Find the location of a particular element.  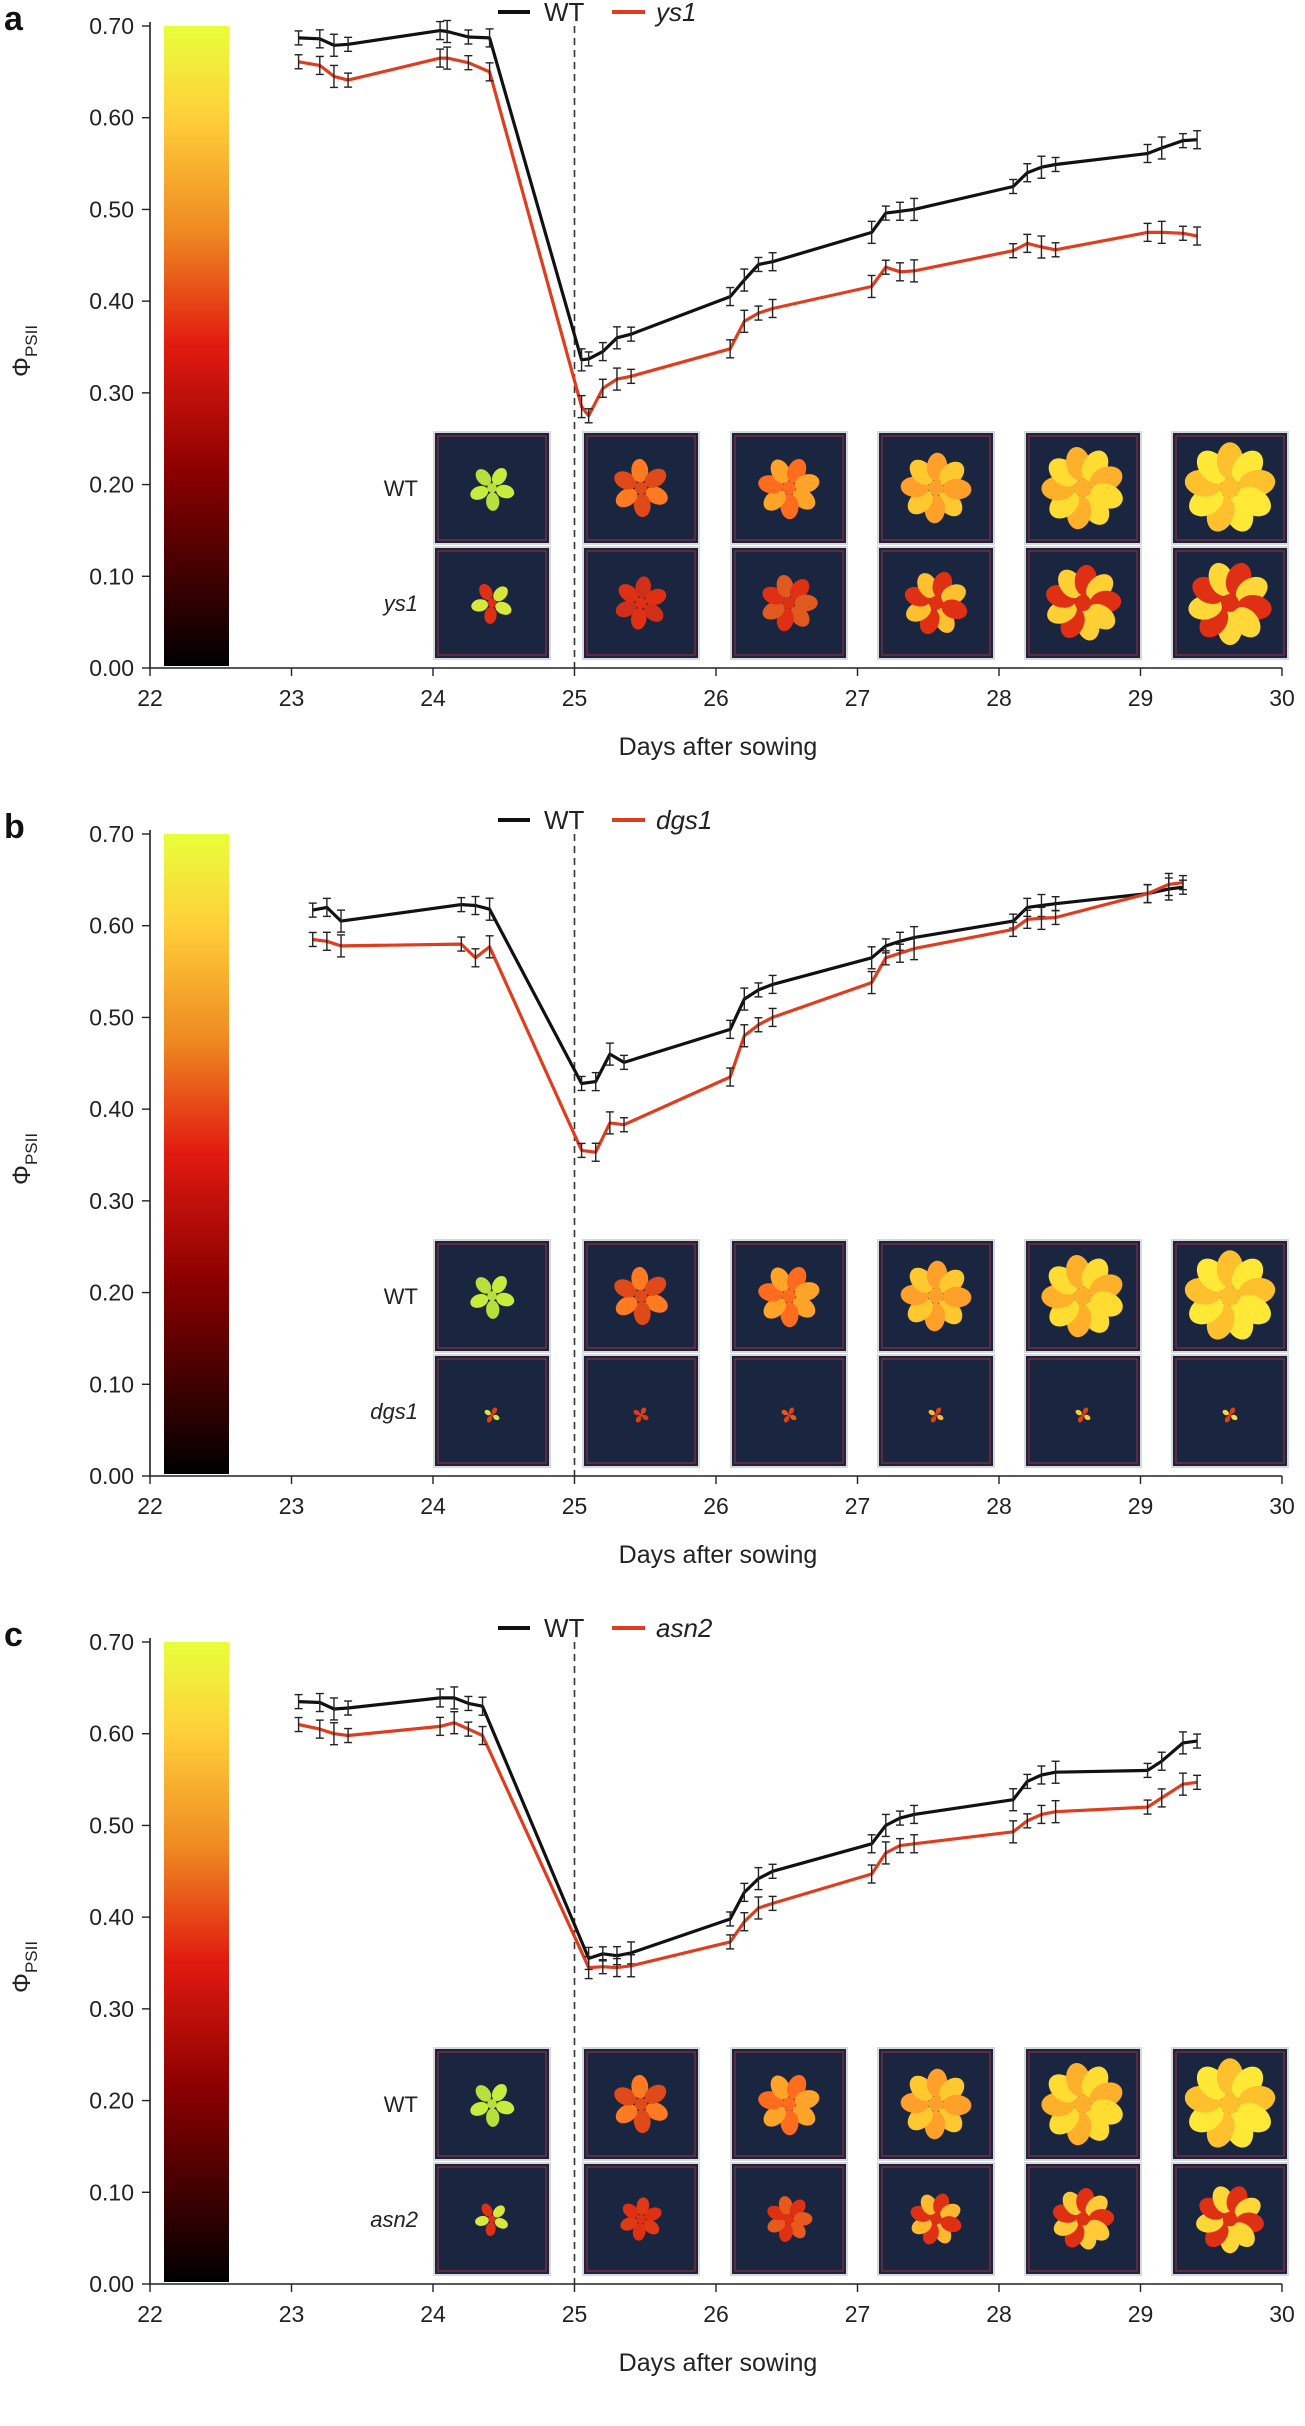

series-mutant is located at coordinates (748, 235).